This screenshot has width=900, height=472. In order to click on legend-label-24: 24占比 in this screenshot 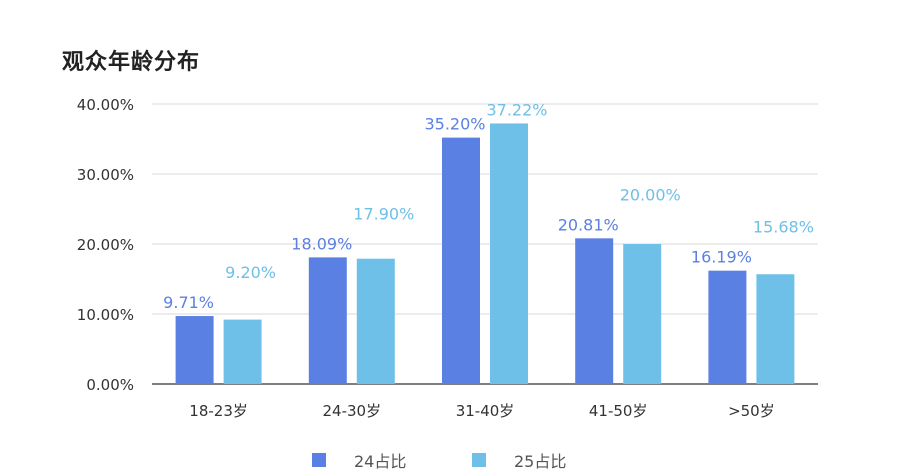, I will do `click(380, 461)`.